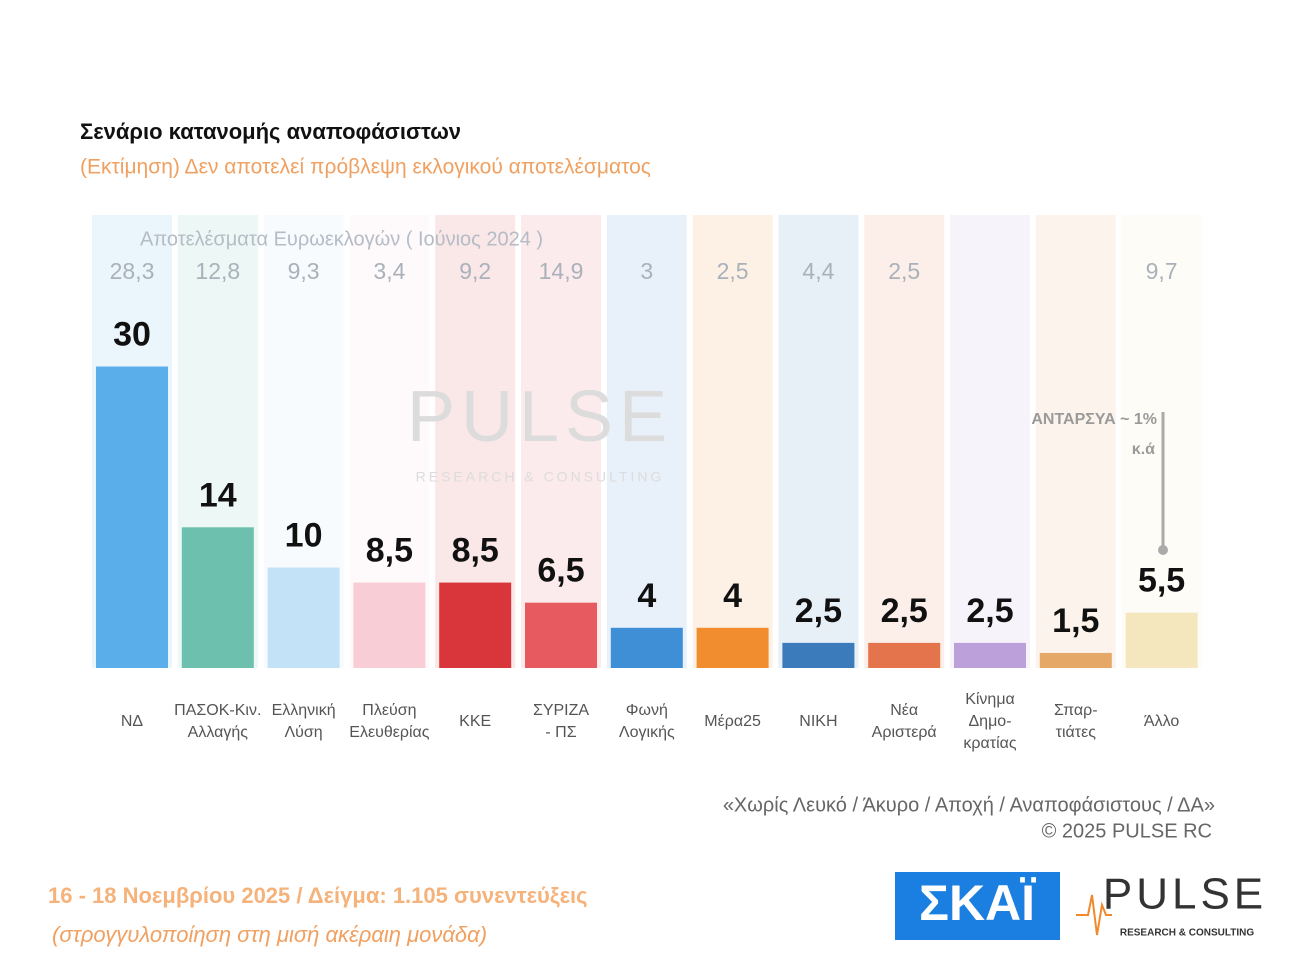 The height and width of the screenshot is (968, 1290). I want to click on previous-value: 12,8, so click(217, 271).